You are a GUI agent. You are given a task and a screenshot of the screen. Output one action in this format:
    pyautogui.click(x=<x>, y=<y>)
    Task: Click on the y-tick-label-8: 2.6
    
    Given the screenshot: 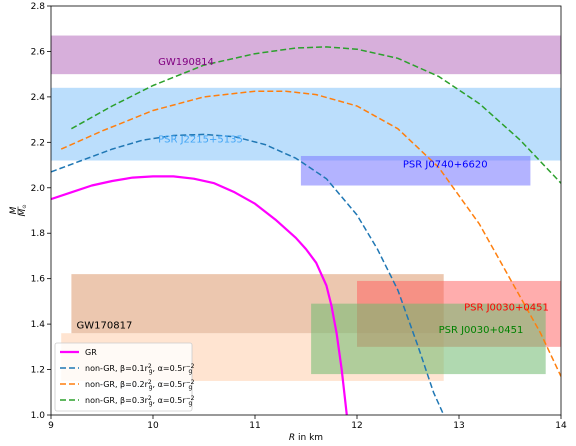 What is the action you would take?
    pyautogui.click(x=38, y=52)
    